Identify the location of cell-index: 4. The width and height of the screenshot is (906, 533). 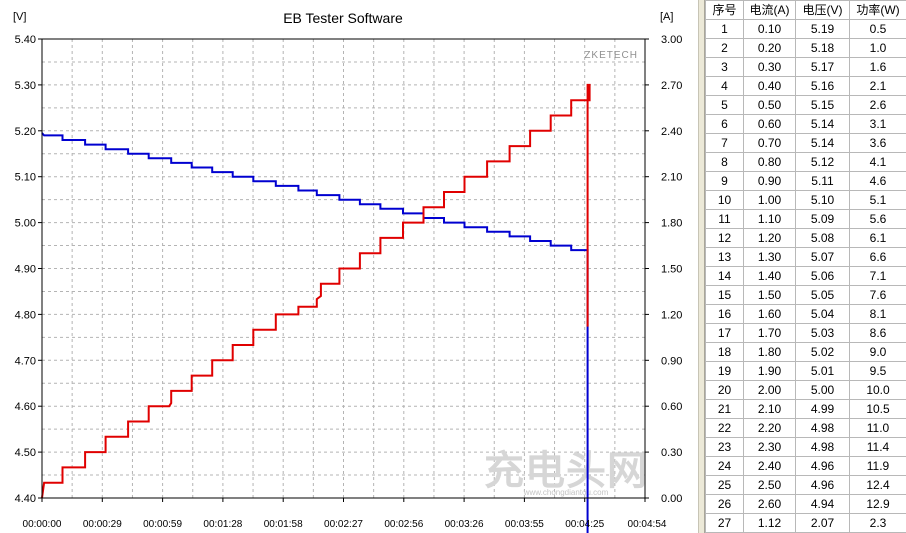
(724, 86).